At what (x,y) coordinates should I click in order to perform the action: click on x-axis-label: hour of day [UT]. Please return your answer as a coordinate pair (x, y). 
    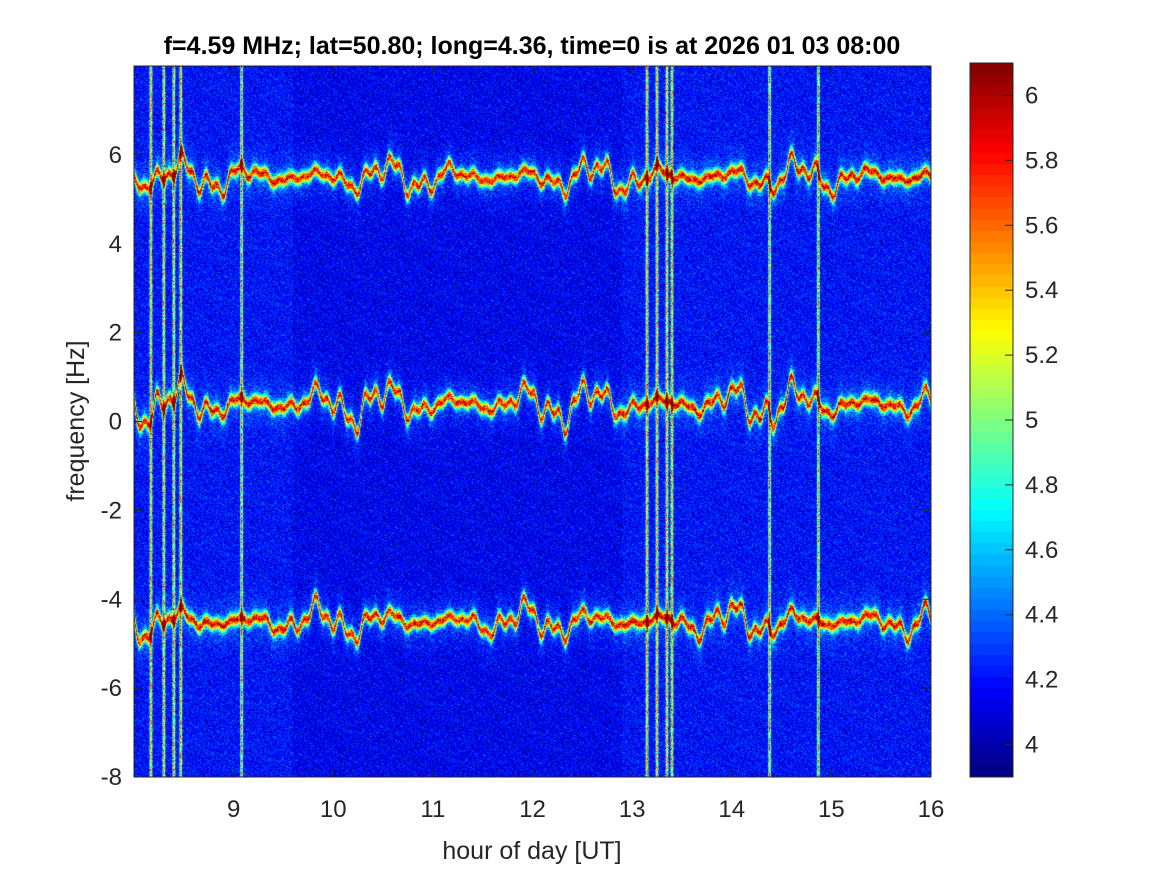
    Looking at the image, I should click on (531, 851).